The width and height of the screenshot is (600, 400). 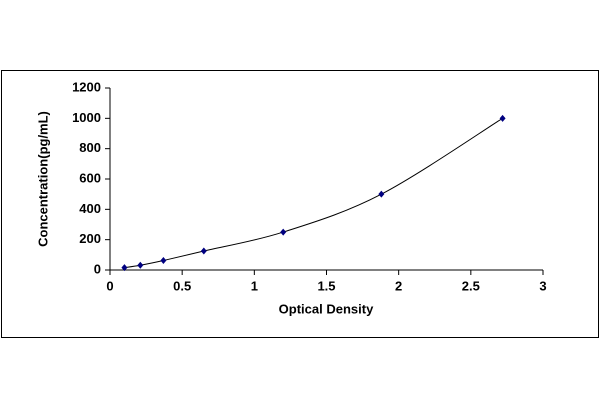 I want to click on y-tick-label: 600, so click(x=90, y=177).